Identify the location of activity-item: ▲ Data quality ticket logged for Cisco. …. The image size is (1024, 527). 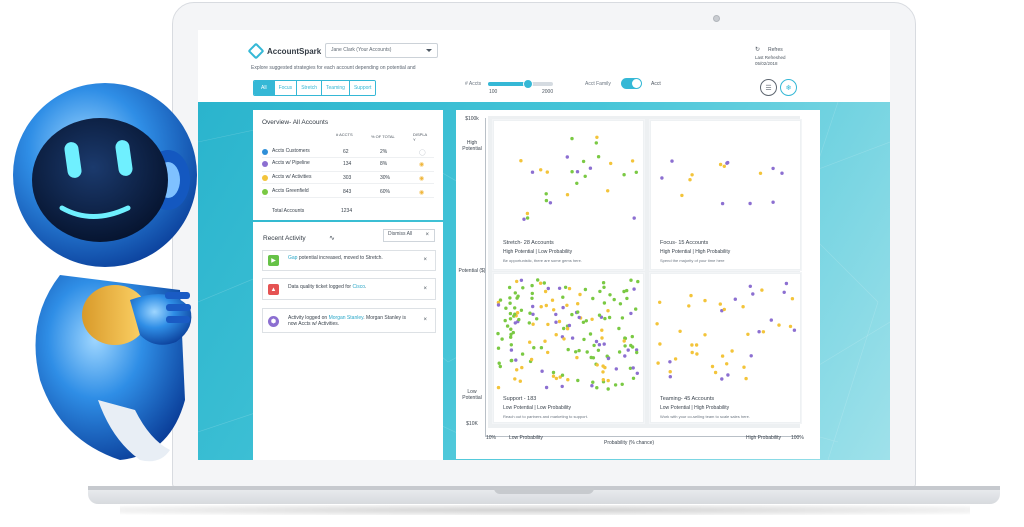
(349, 289).